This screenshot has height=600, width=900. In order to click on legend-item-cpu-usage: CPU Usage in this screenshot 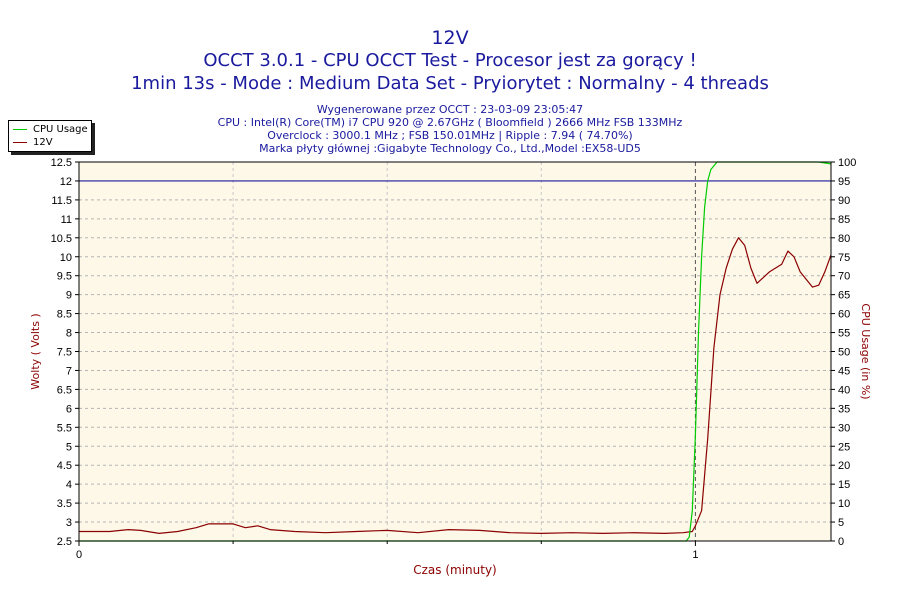, I will do `click(50, 129)`.